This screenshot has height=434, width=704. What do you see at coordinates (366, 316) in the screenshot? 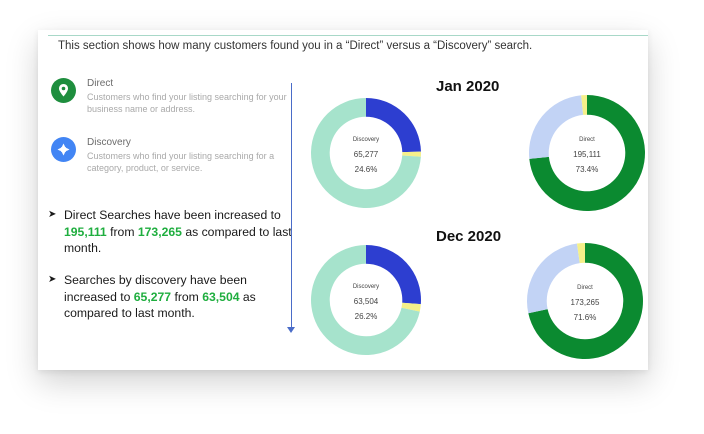
I see `donut-center-pct: 26.2%` at bounding box center [366, 316].